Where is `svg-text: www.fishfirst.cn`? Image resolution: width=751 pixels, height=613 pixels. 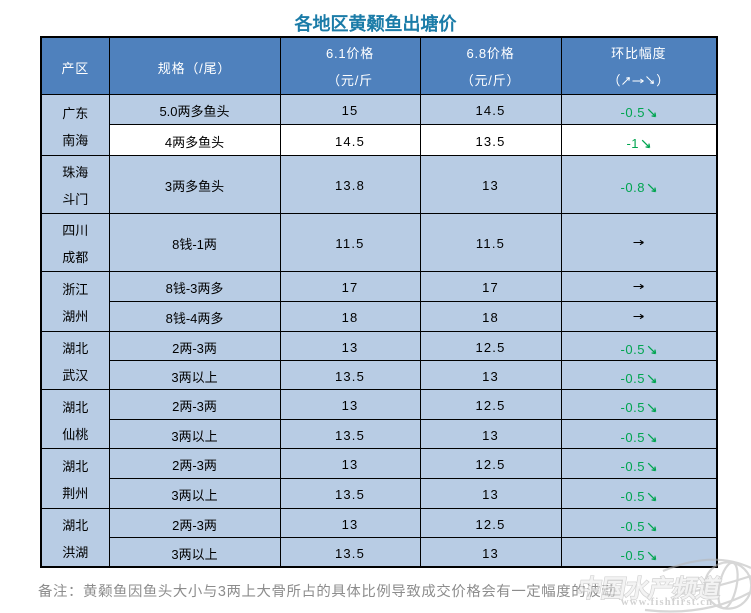 svg-text: www.fishfirst.cn is located at coordinates (666, 602).